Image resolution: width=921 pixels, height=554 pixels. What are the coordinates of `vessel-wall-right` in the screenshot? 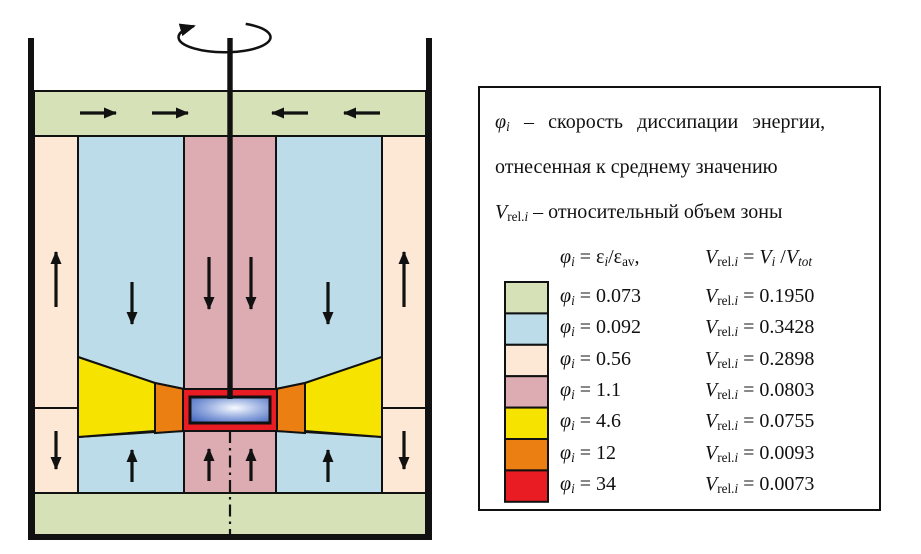 It's located at (429, 289).